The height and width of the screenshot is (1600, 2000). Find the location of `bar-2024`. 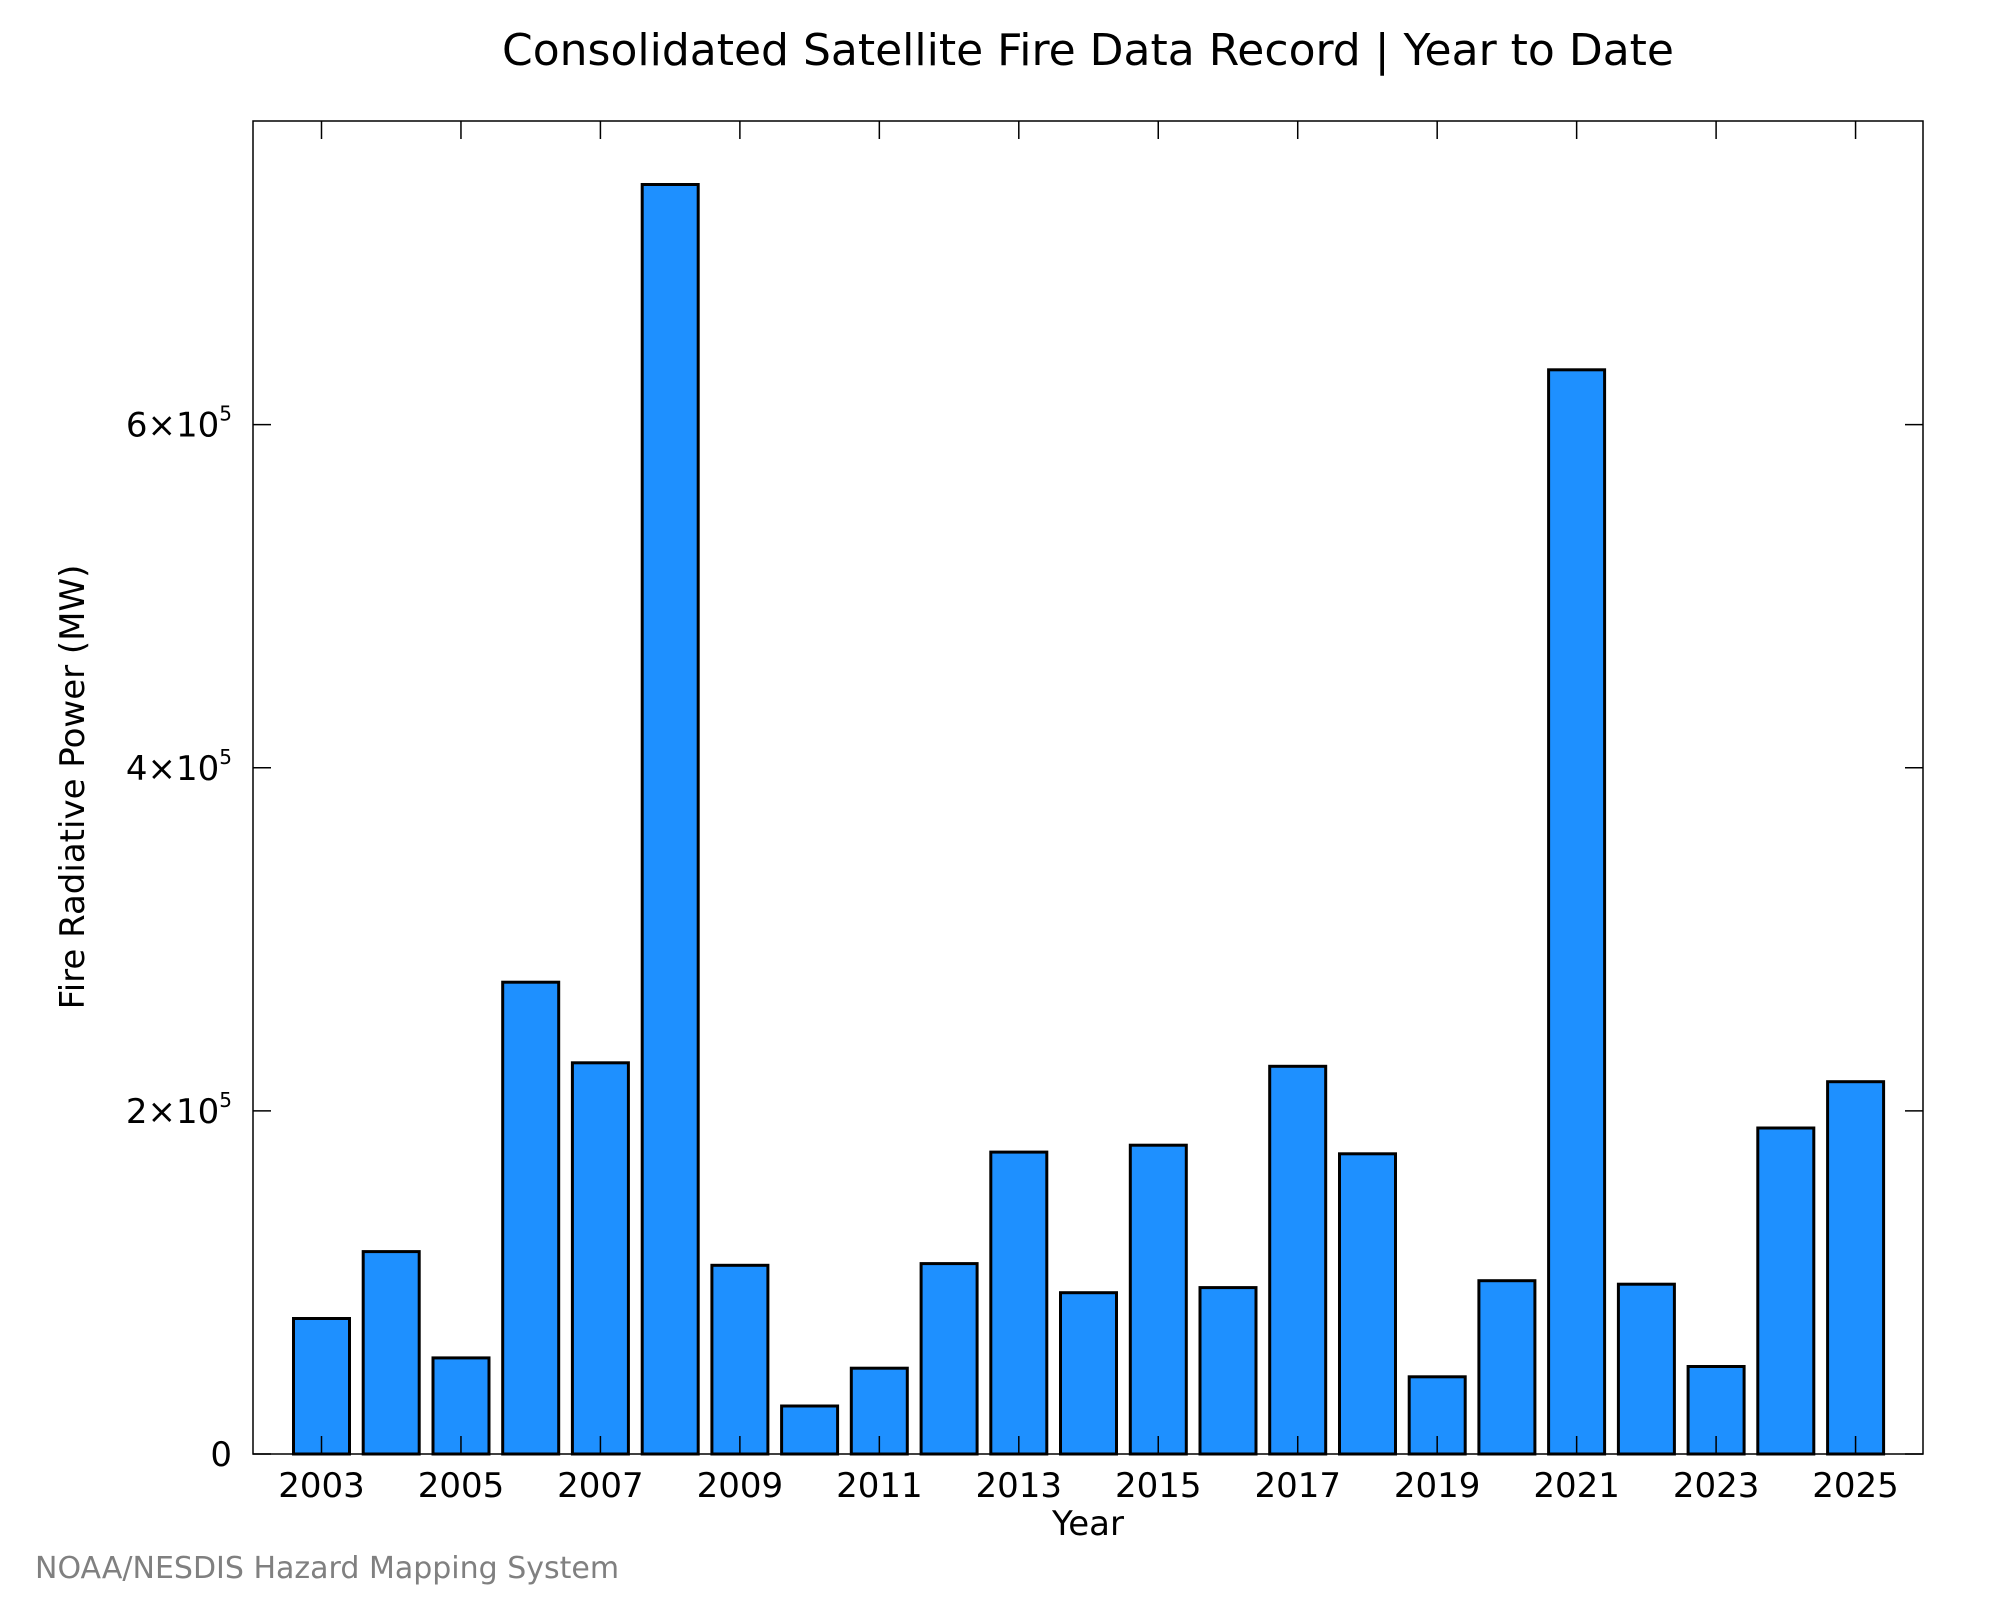

bar-2024 is located at coordinates (1786, 1291).